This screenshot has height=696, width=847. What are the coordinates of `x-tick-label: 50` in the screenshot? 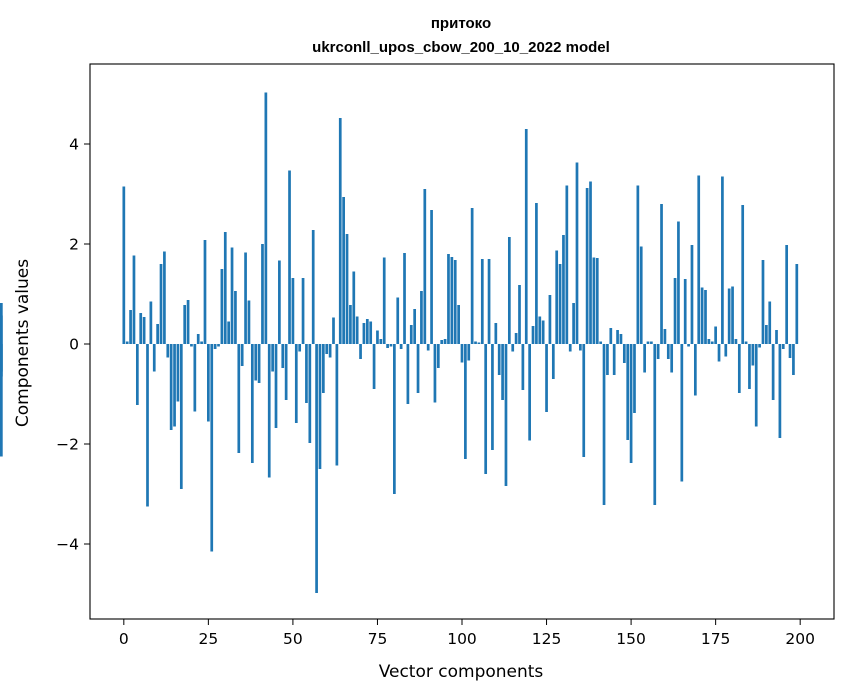 It's located at (293, 639).